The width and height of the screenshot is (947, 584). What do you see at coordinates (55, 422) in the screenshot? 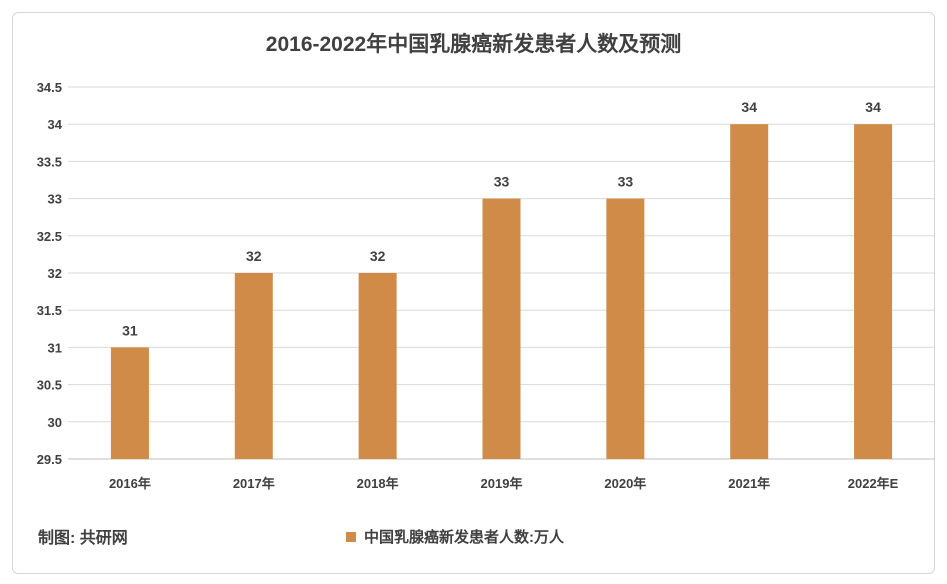
I see `y-tick-label: 30` at bounding box center [55, 422].